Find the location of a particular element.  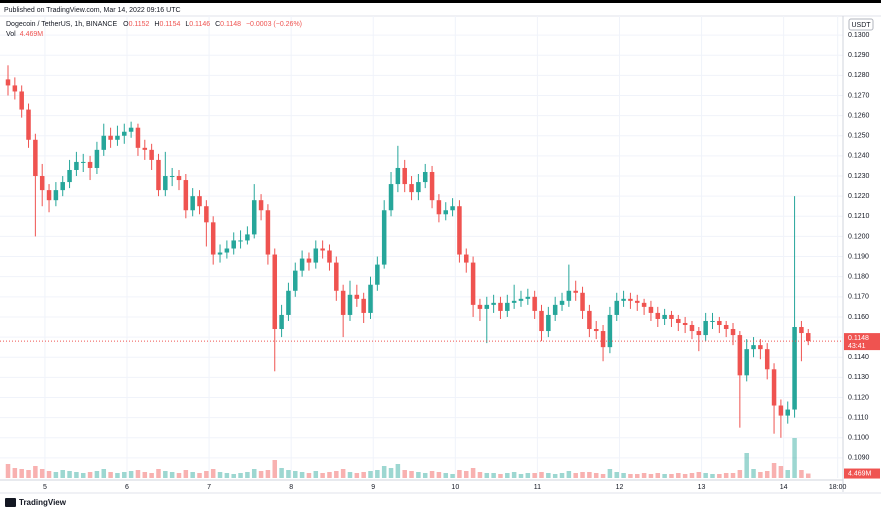

x-tick-label: 11 is located at coordinates (537, 487).